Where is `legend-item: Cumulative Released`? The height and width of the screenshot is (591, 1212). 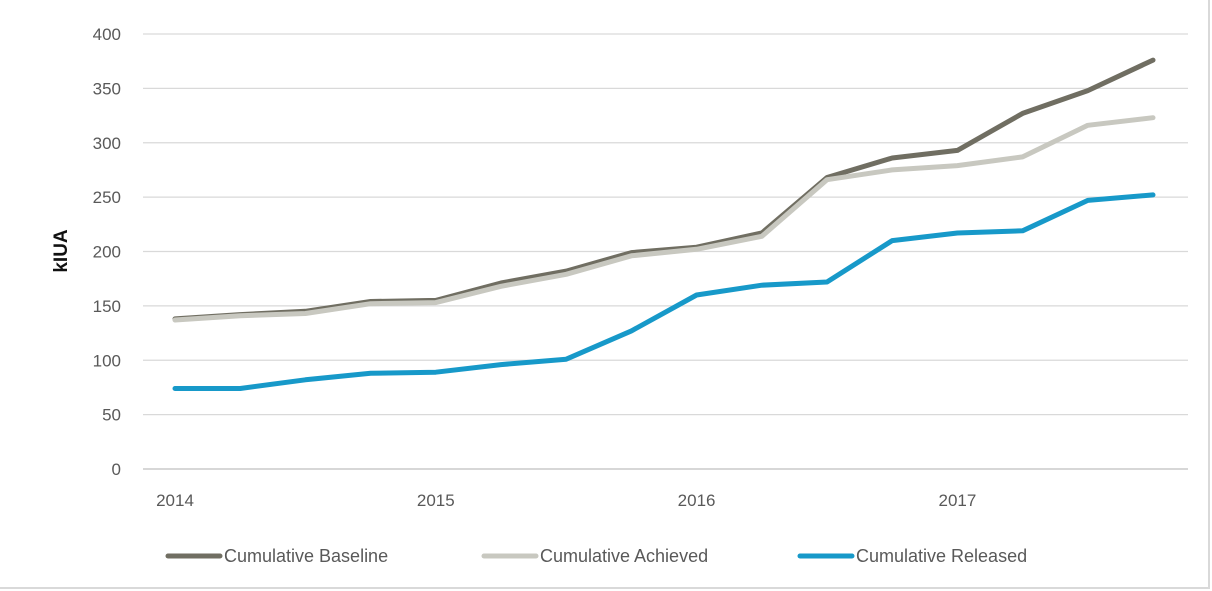
legend-item: Cumulative Released is located at coordinates (912, 556).